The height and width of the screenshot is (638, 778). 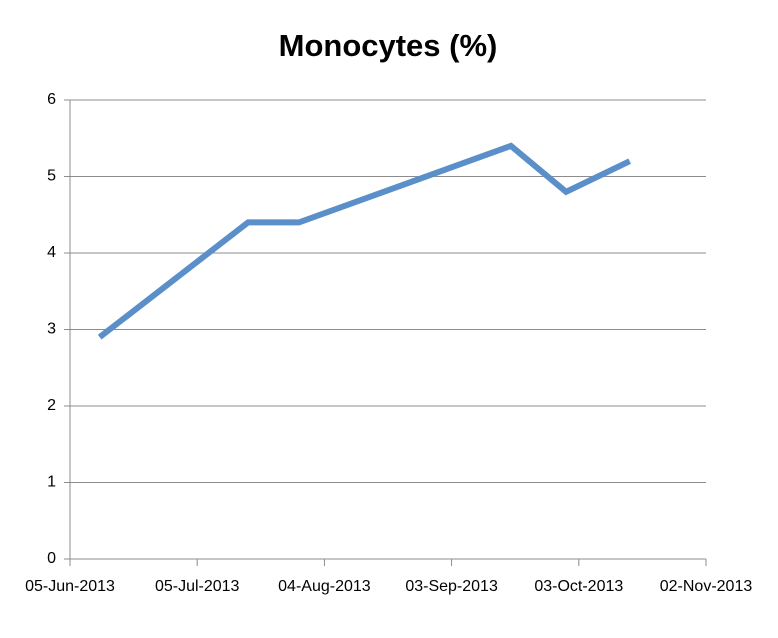 What do you see at coordinates (51, 329) in the screenshot?
I see `y-tick-label: 3` at bounding box center [51, 329].